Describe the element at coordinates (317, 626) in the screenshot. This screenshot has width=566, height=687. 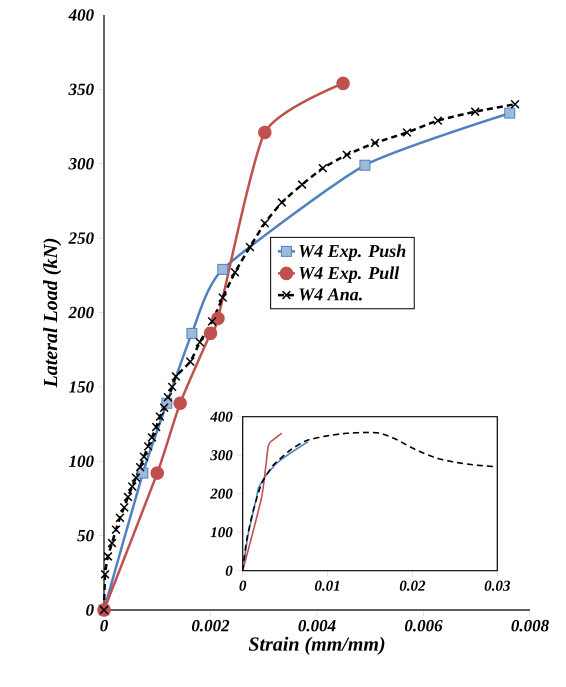
I see `x-tick-label: 0.004` at that location.